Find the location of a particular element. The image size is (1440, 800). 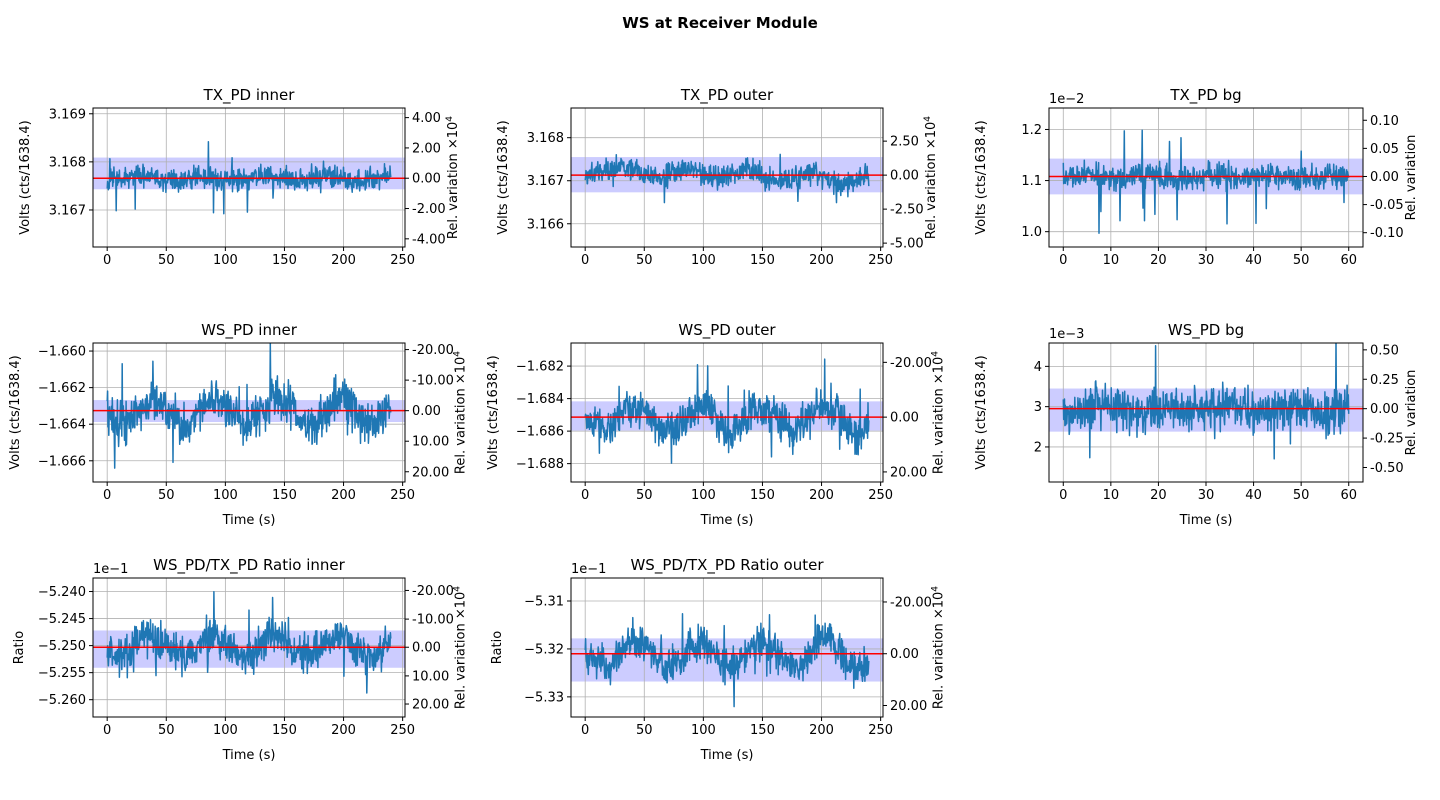

y-tick-label: −5.33 is located at coordinates (544, 697).